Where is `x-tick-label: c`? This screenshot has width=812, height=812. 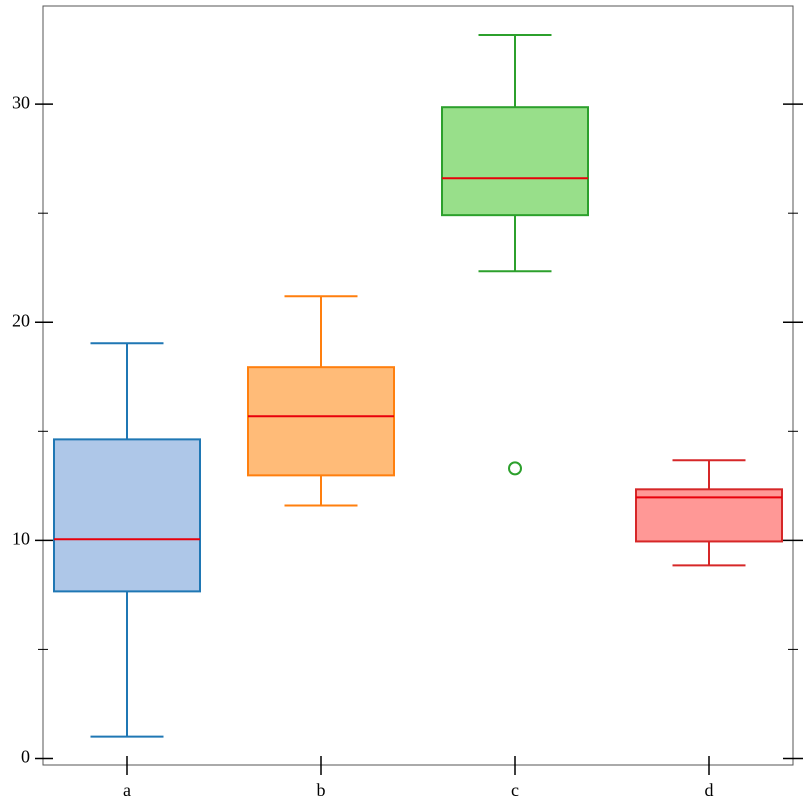
x-tick-label: c is located at coordinates (515, 790).